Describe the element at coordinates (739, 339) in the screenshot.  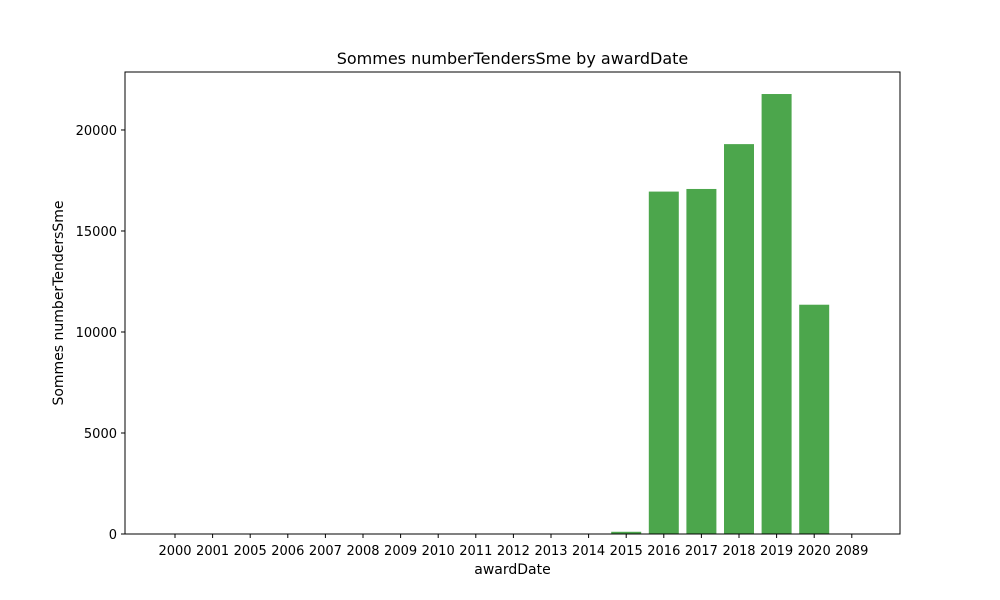
I see `bar-2018` at that location.